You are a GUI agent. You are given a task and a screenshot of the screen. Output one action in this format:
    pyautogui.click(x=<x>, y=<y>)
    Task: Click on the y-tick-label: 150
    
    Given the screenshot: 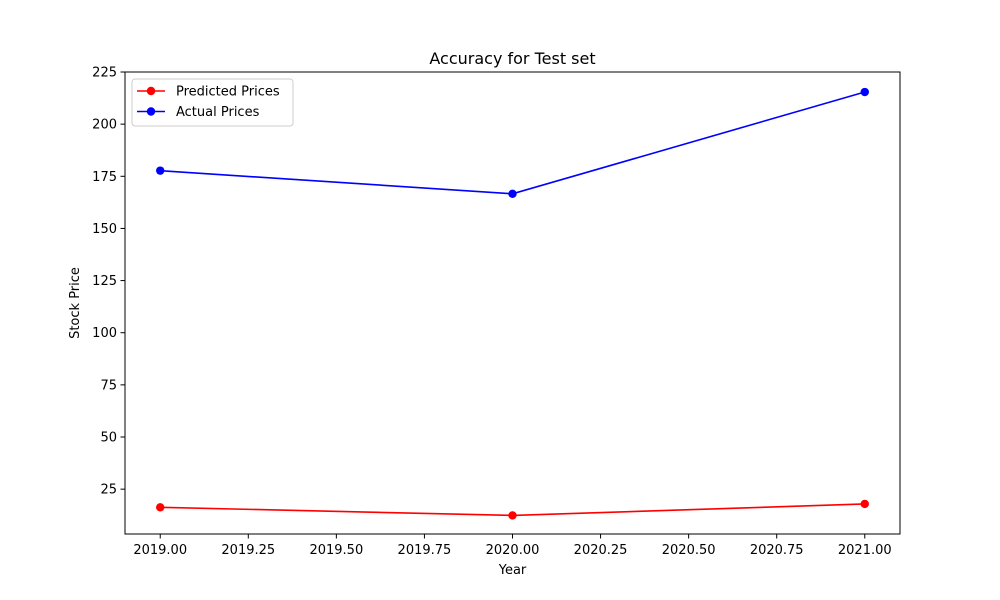 What is the action you would take?
    pyautogui.click(x=104, y=229)
    